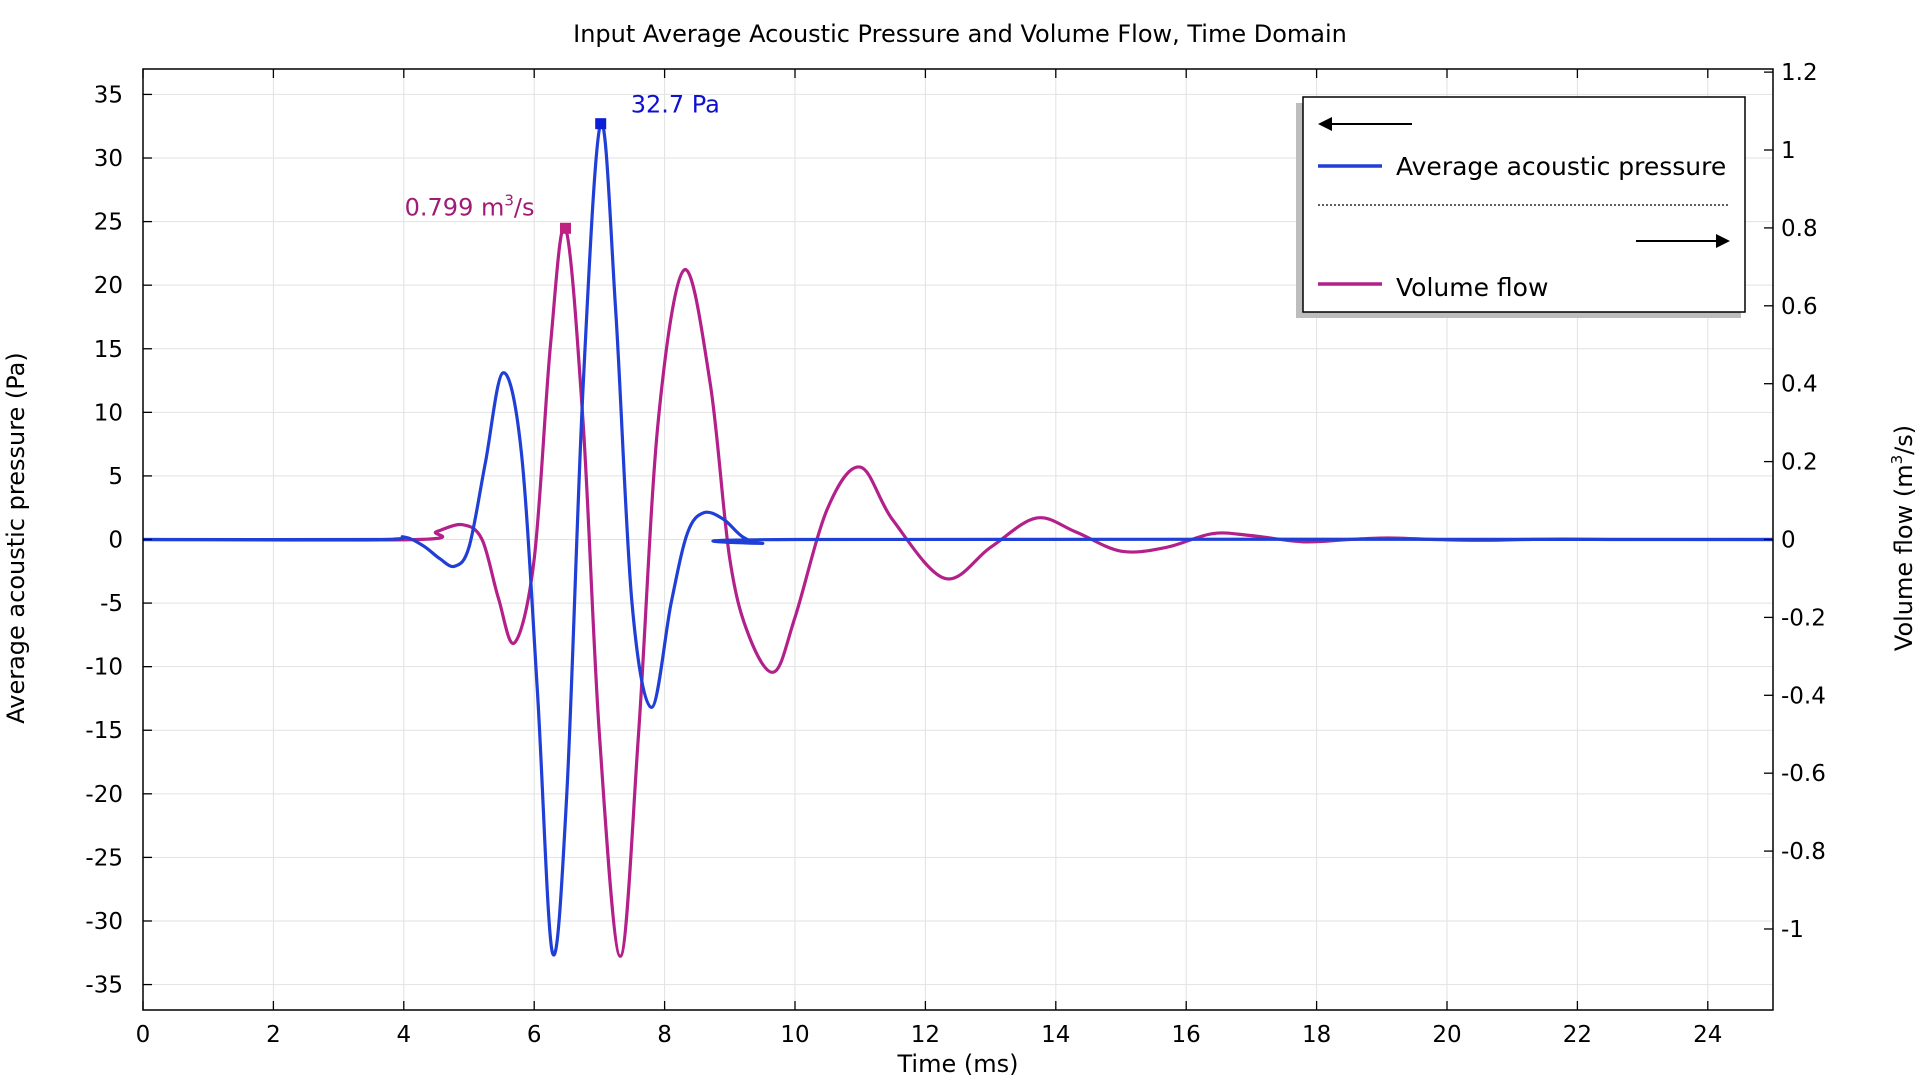 The image size is (1920, 1080). I want to click on y-left-tick-label: 35, so click(108, 95).